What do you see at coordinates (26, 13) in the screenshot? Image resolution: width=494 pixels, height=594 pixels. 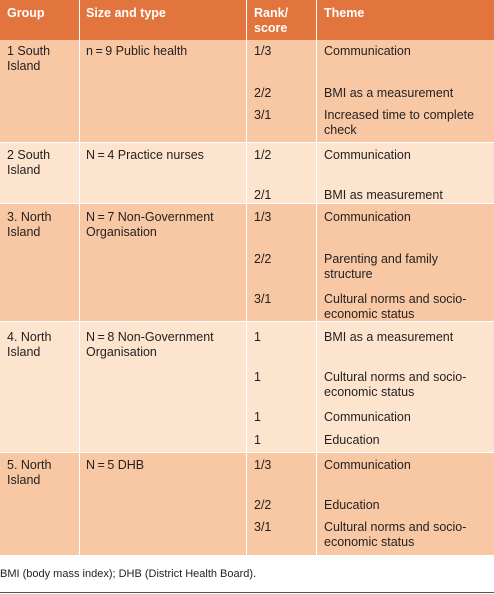 I see `header-group: Group` at bounding box center [26, 13].